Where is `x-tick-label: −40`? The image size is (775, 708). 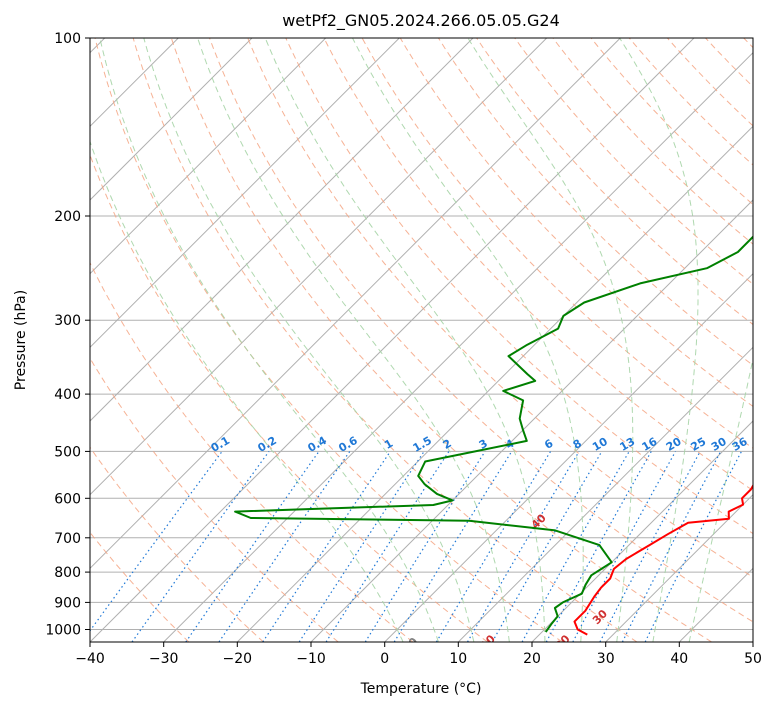 x-tick-label: −40 is located at coordinates (90, 659).